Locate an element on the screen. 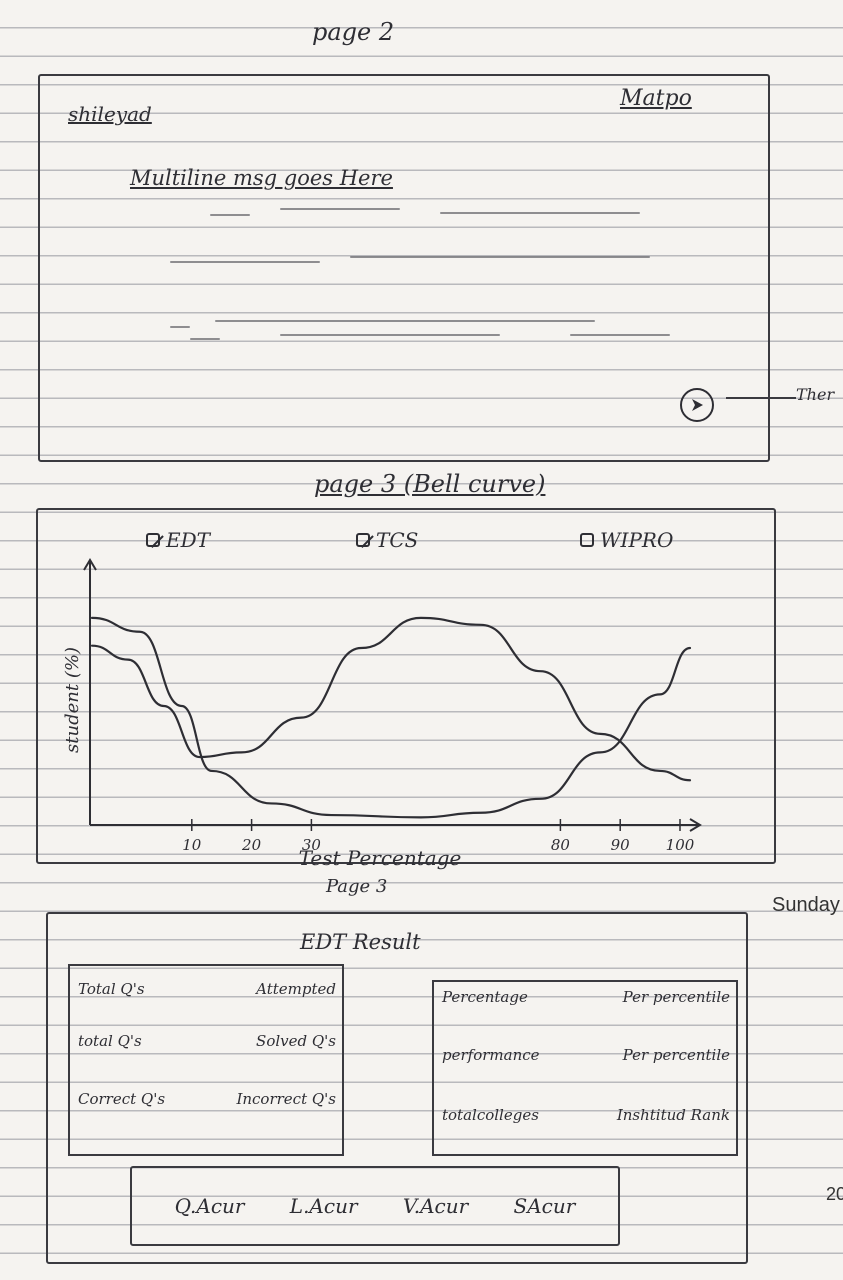 This screenshot has width=843, height=1280. right-stat-row: Percentage Per percentile is located at coordinates (586, 997).